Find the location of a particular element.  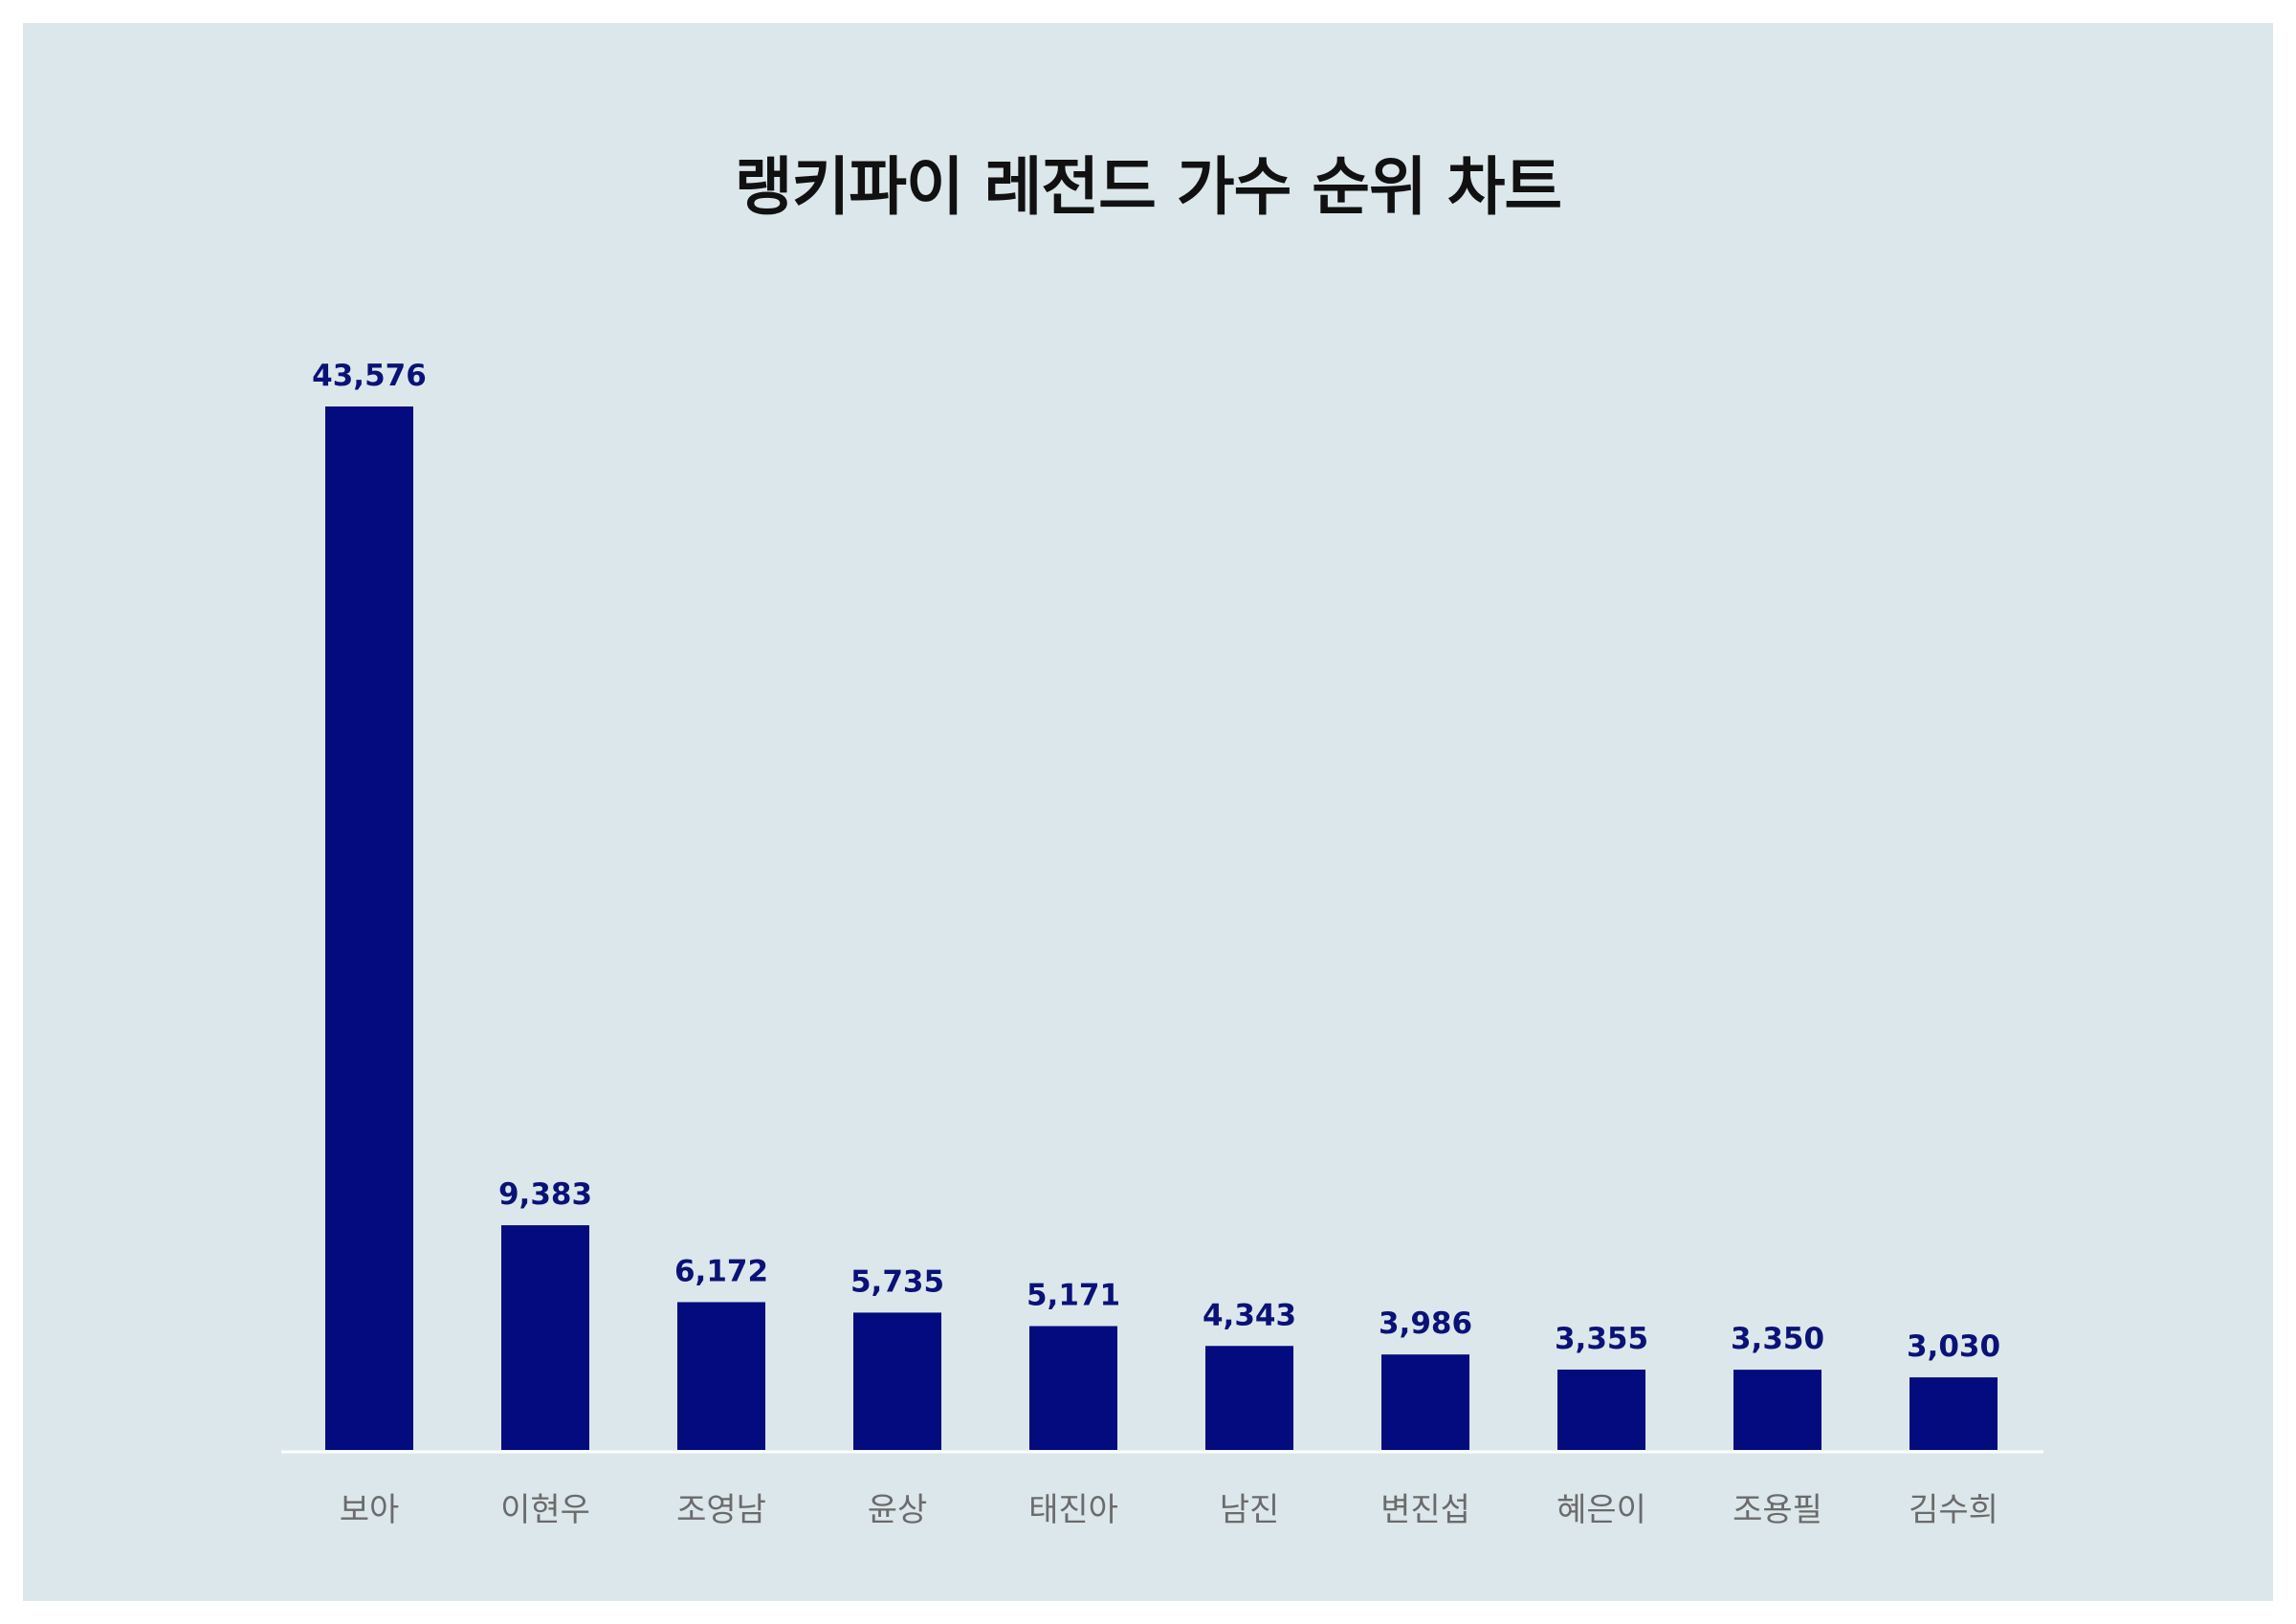

value-label-7: 3,986 is located at coordinates (1425, 1324).